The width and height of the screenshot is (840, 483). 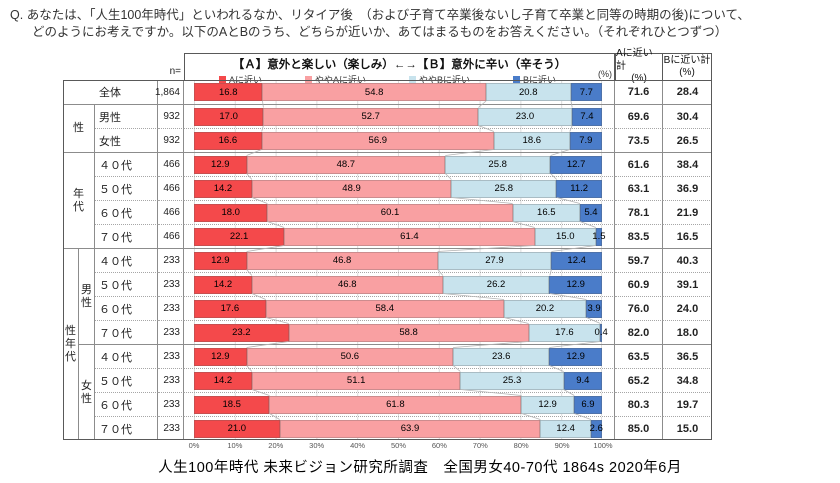 I want to click on stacked-bar: 17.0 52.7 23.0 7.4, so click(x=398, y=116).